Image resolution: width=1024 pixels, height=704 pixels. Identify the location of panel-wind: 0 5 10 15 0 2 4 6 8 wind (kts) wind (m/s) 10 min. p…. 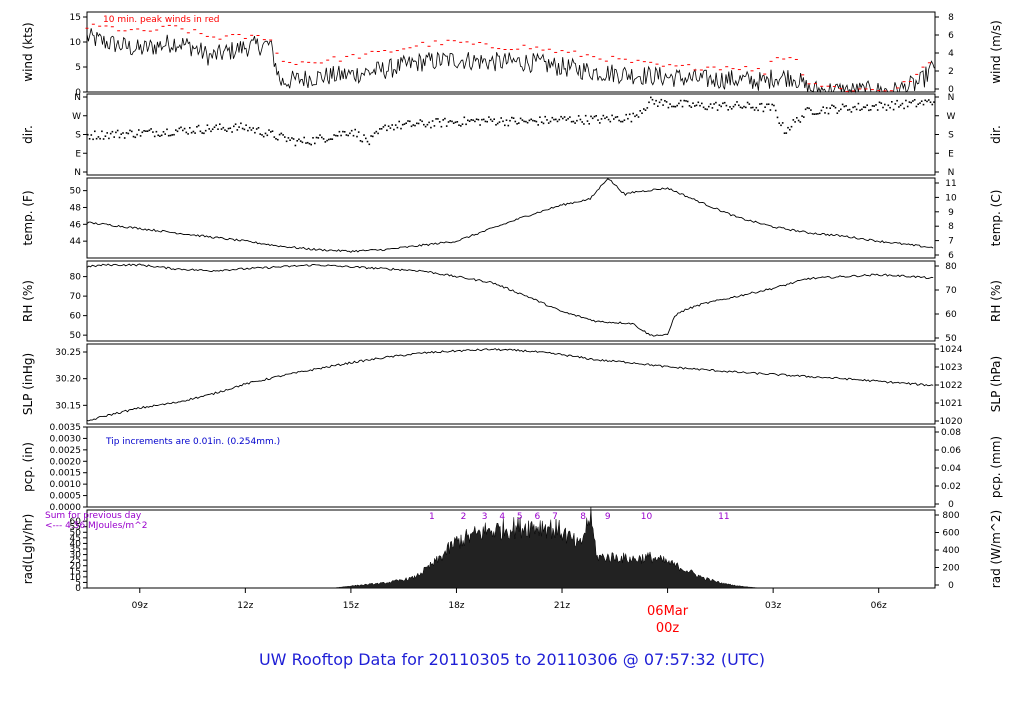
(512, 54).